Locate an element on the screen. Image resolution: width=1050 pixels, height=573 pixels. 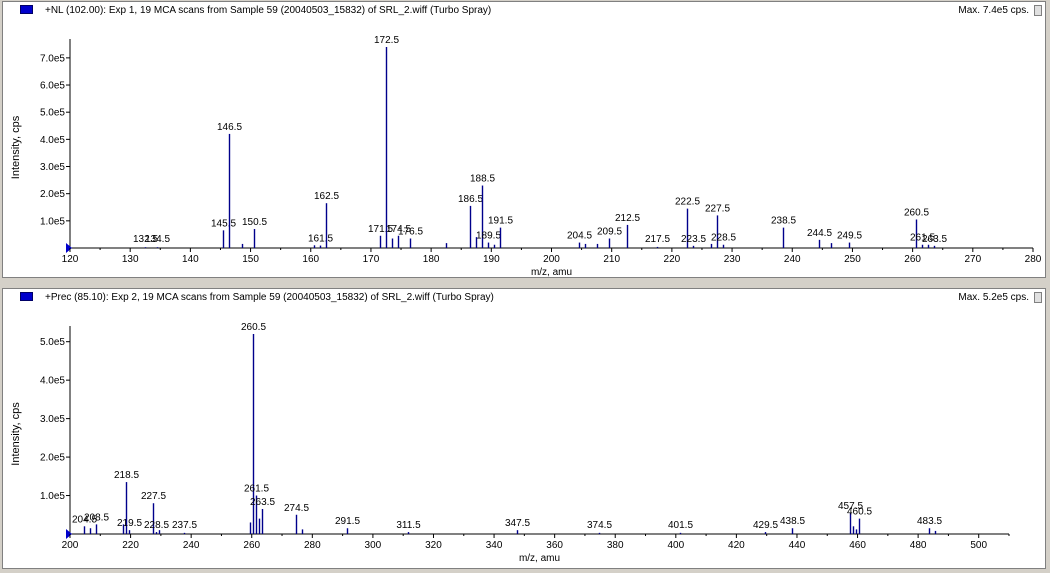
x-tick-label: 460 is located at coordinates (857, 545).